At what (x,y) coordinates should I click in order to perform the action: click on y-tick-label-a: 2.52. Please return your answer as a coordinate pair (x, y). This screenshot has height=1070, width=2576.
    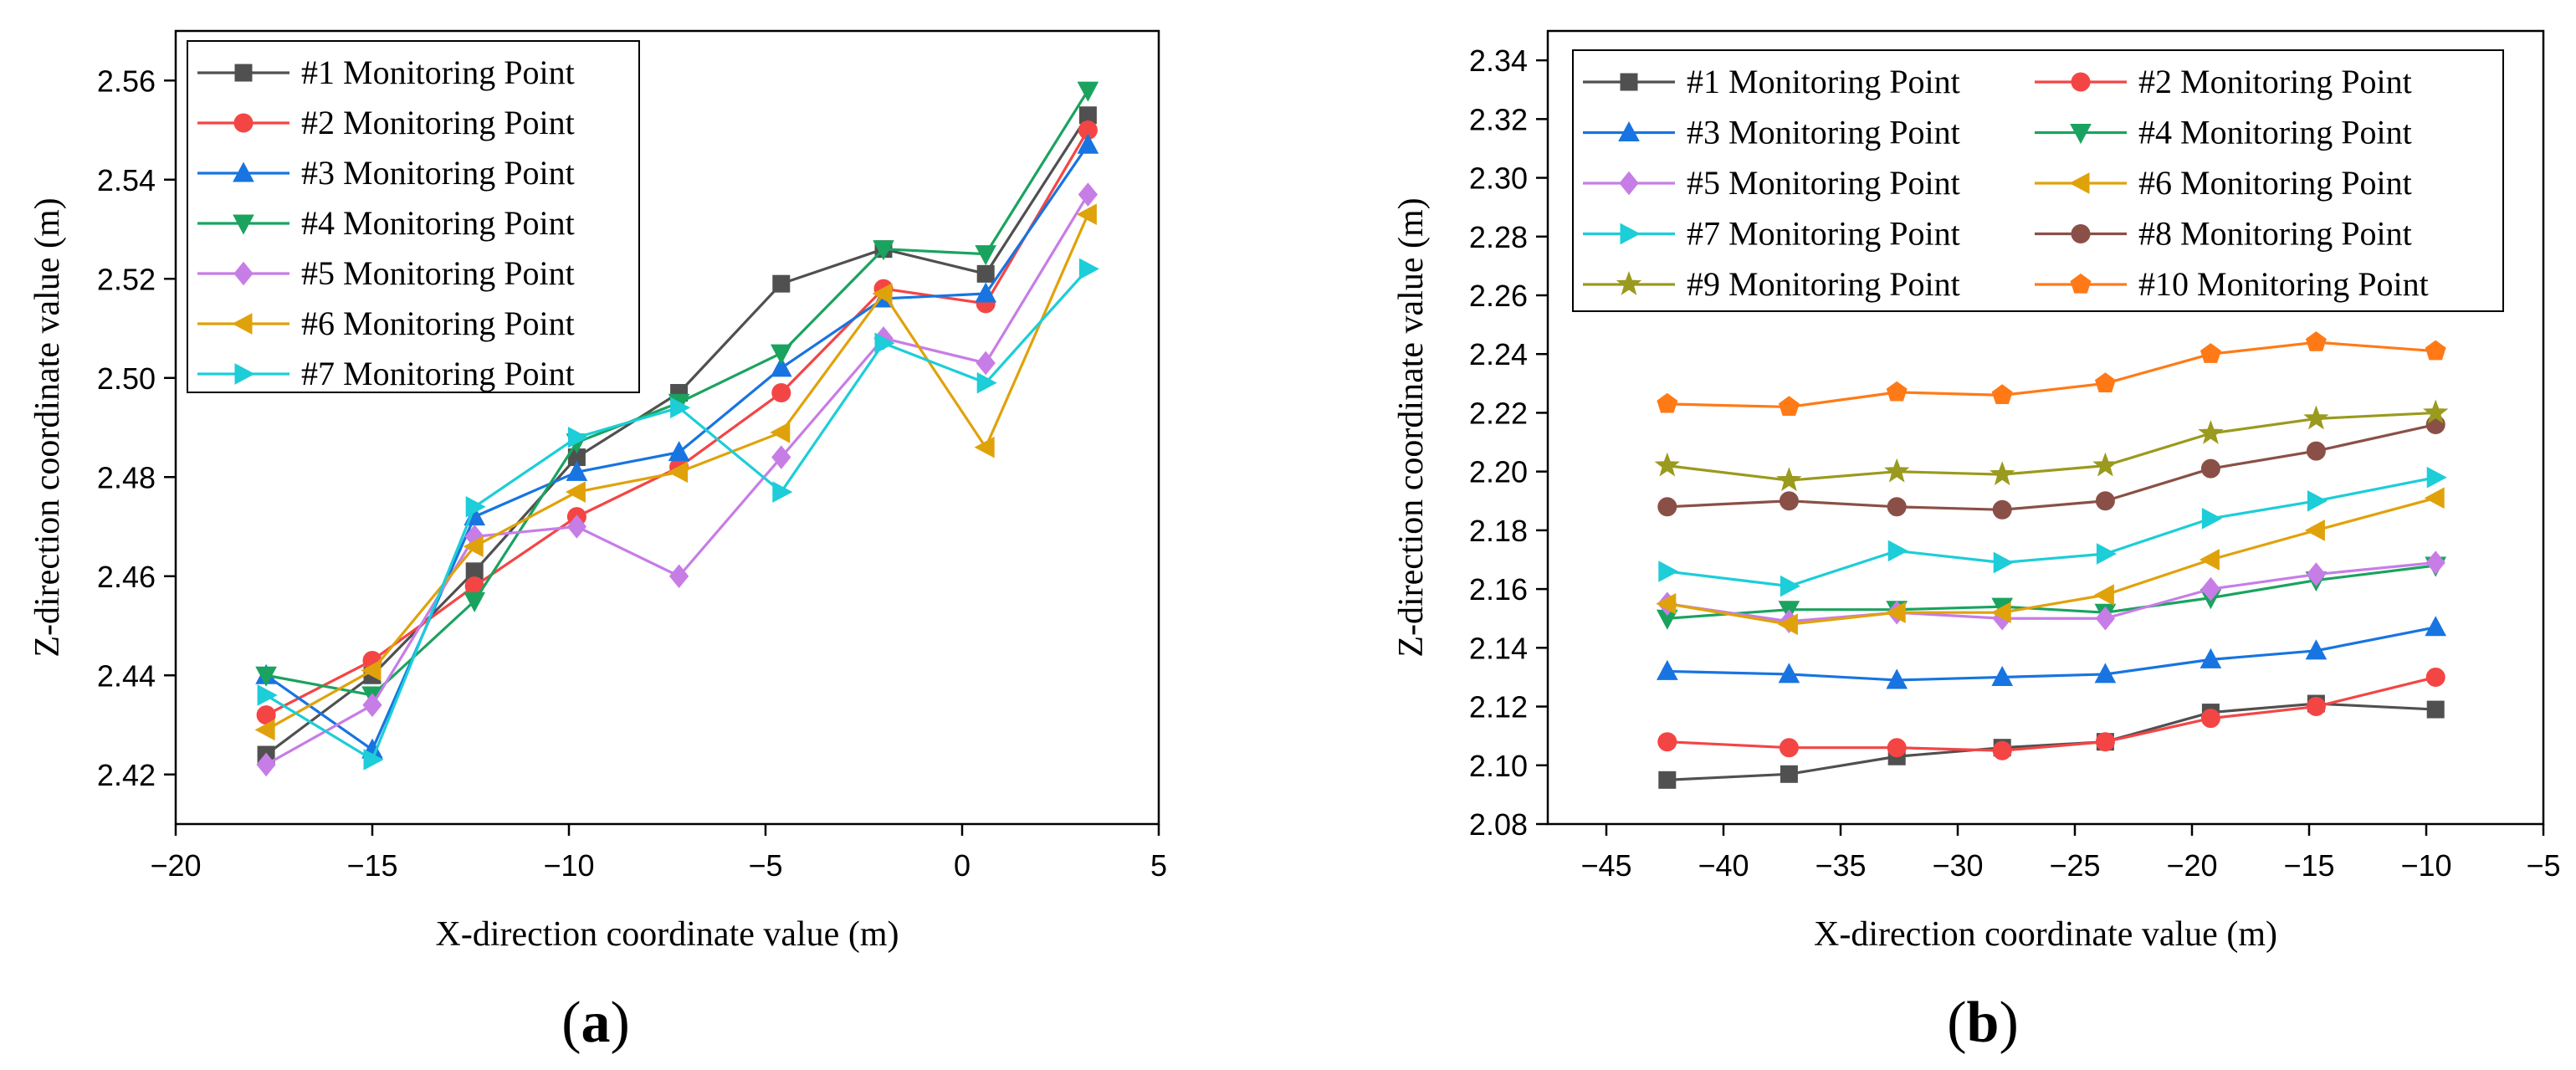
    Looking at the image, I should click on (127, 279).